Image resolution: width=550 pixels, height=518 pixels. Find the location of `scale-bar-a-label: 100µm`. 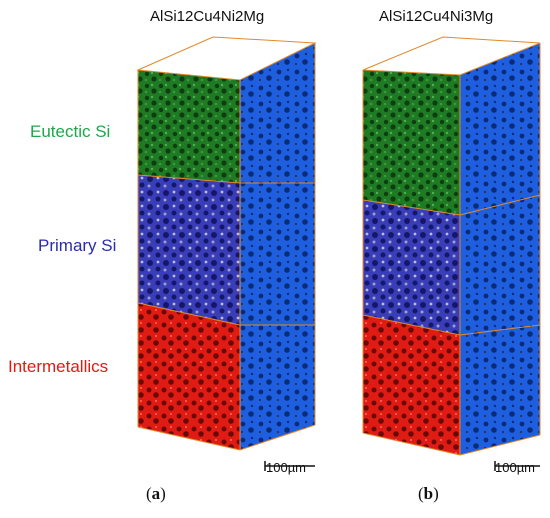

scale-bar-a-label: 100µm is located at coordinates (286, 467).